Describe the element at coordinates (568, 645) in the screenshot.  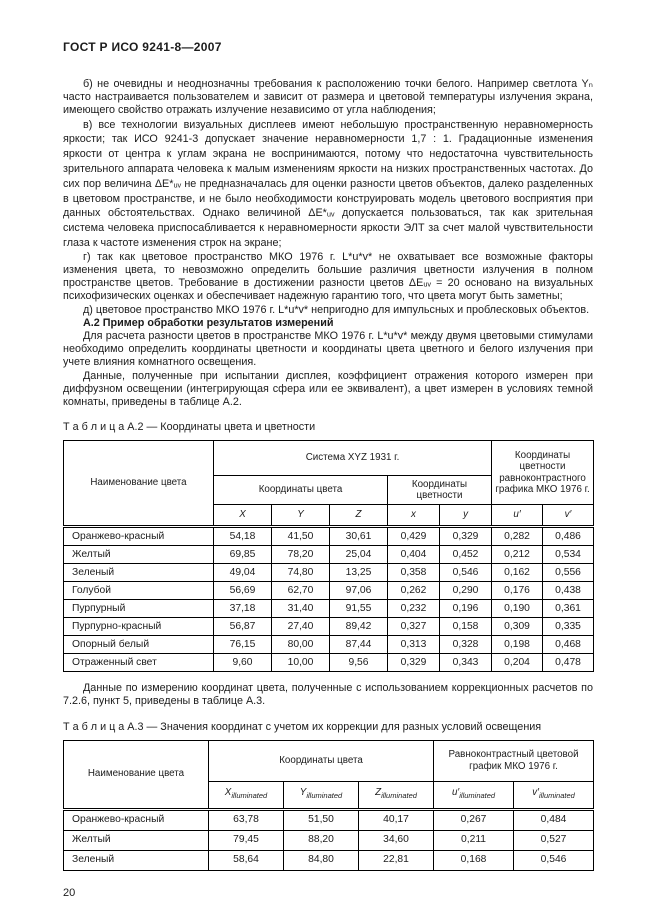
I see `table-cell: 0,468` at that location.